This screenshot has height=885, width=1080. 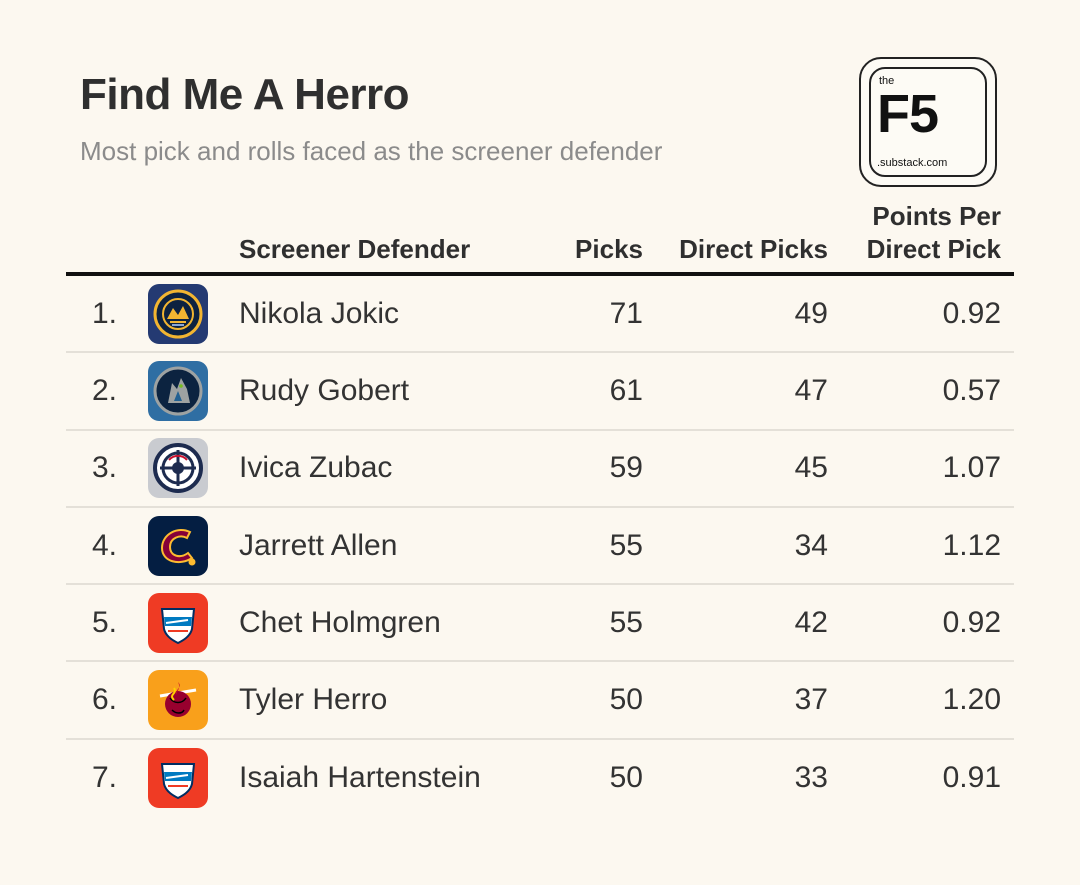 I want to click on direct-picks-cell: 47, so click(x=811, y=390).